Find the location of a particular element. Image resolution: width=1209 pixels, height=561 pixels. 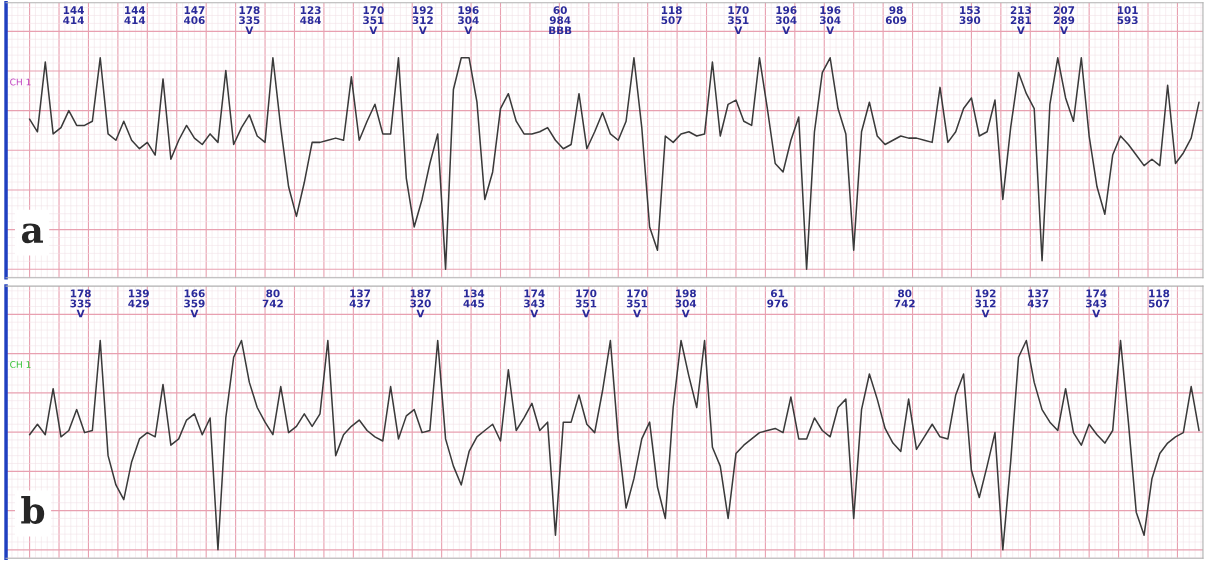

text: 153 390 is located at coordinates (970, 15).